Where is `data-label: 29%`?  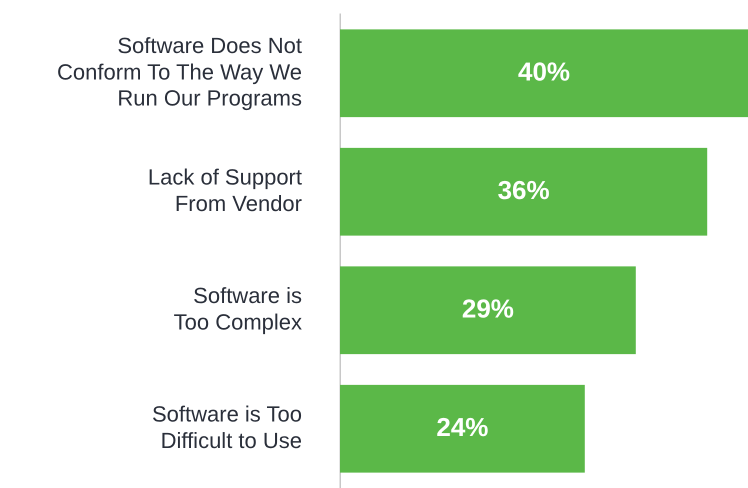 data-label: 29% is located at coordinates (488, 308).